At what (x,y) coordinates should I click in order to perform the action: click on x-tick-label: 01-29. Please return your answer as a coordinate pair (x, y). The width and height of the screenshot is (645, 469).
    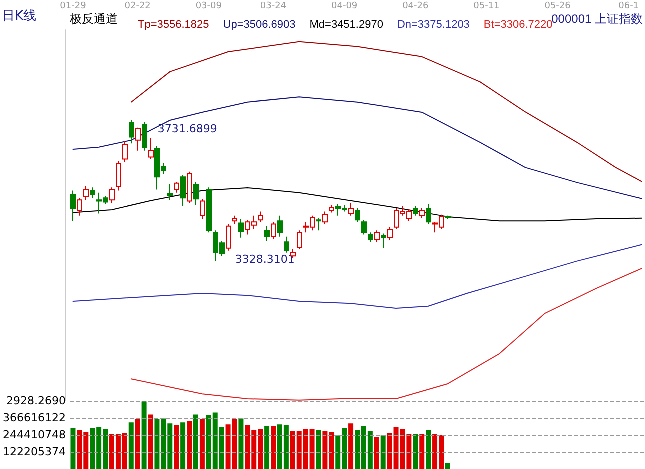
    Looking at the image, I should click on (73, 7).